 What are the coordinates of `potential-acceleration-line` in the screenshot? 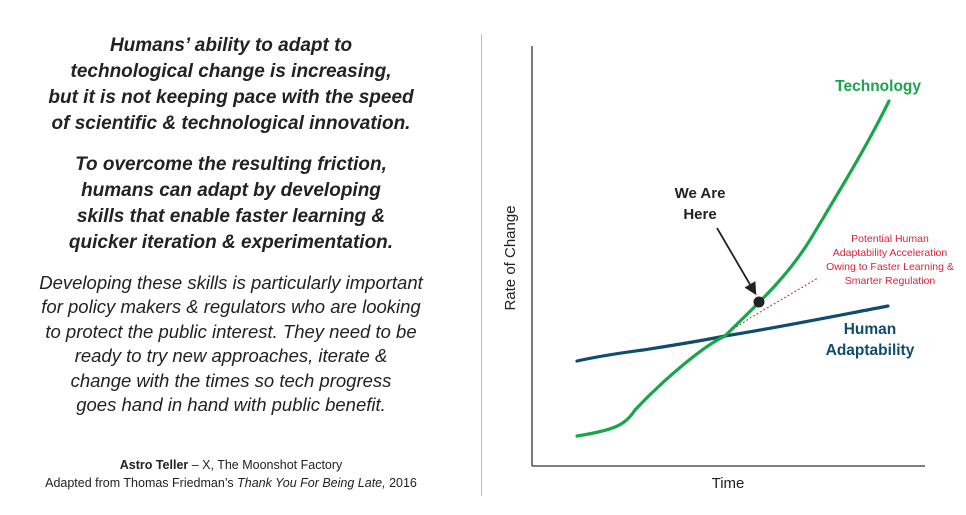 It's located at (770, 307).